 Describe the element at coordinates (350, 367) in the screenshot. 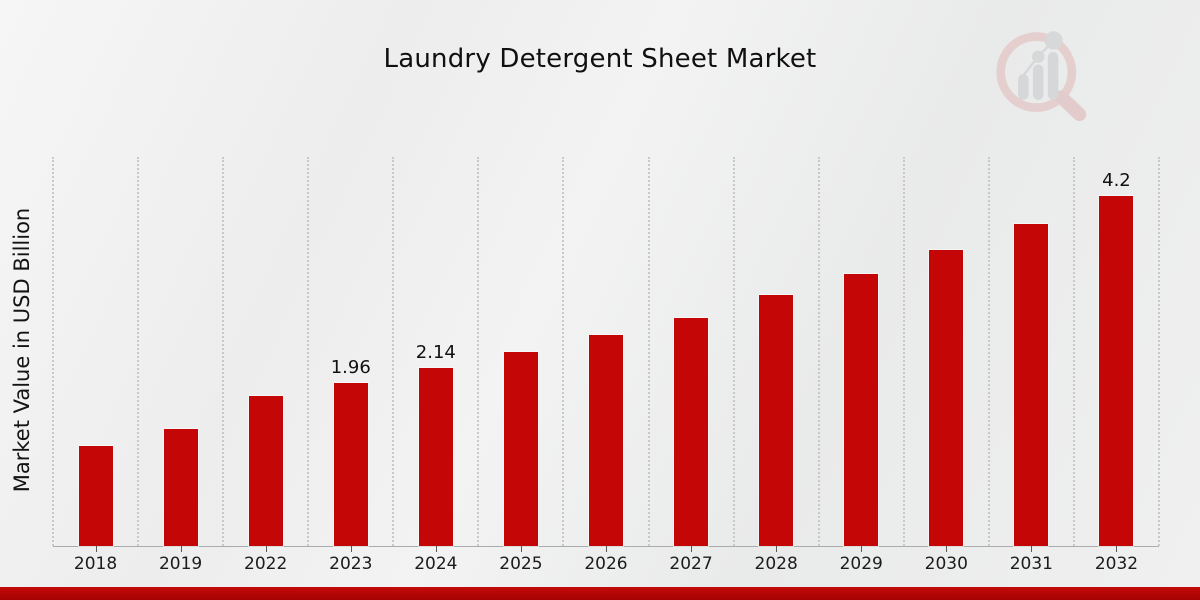

I see `bar-value-label-2023: 1.96` at that location.